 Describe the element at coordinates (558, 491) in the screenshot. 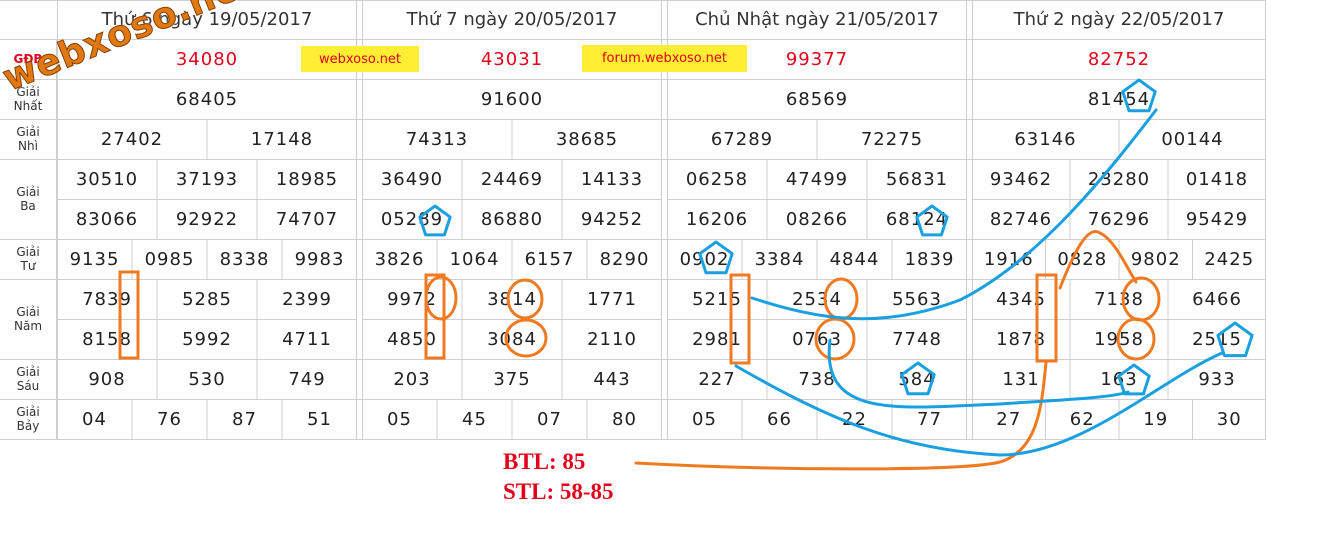

I see `result-stl: STL: 58-85` at that location.